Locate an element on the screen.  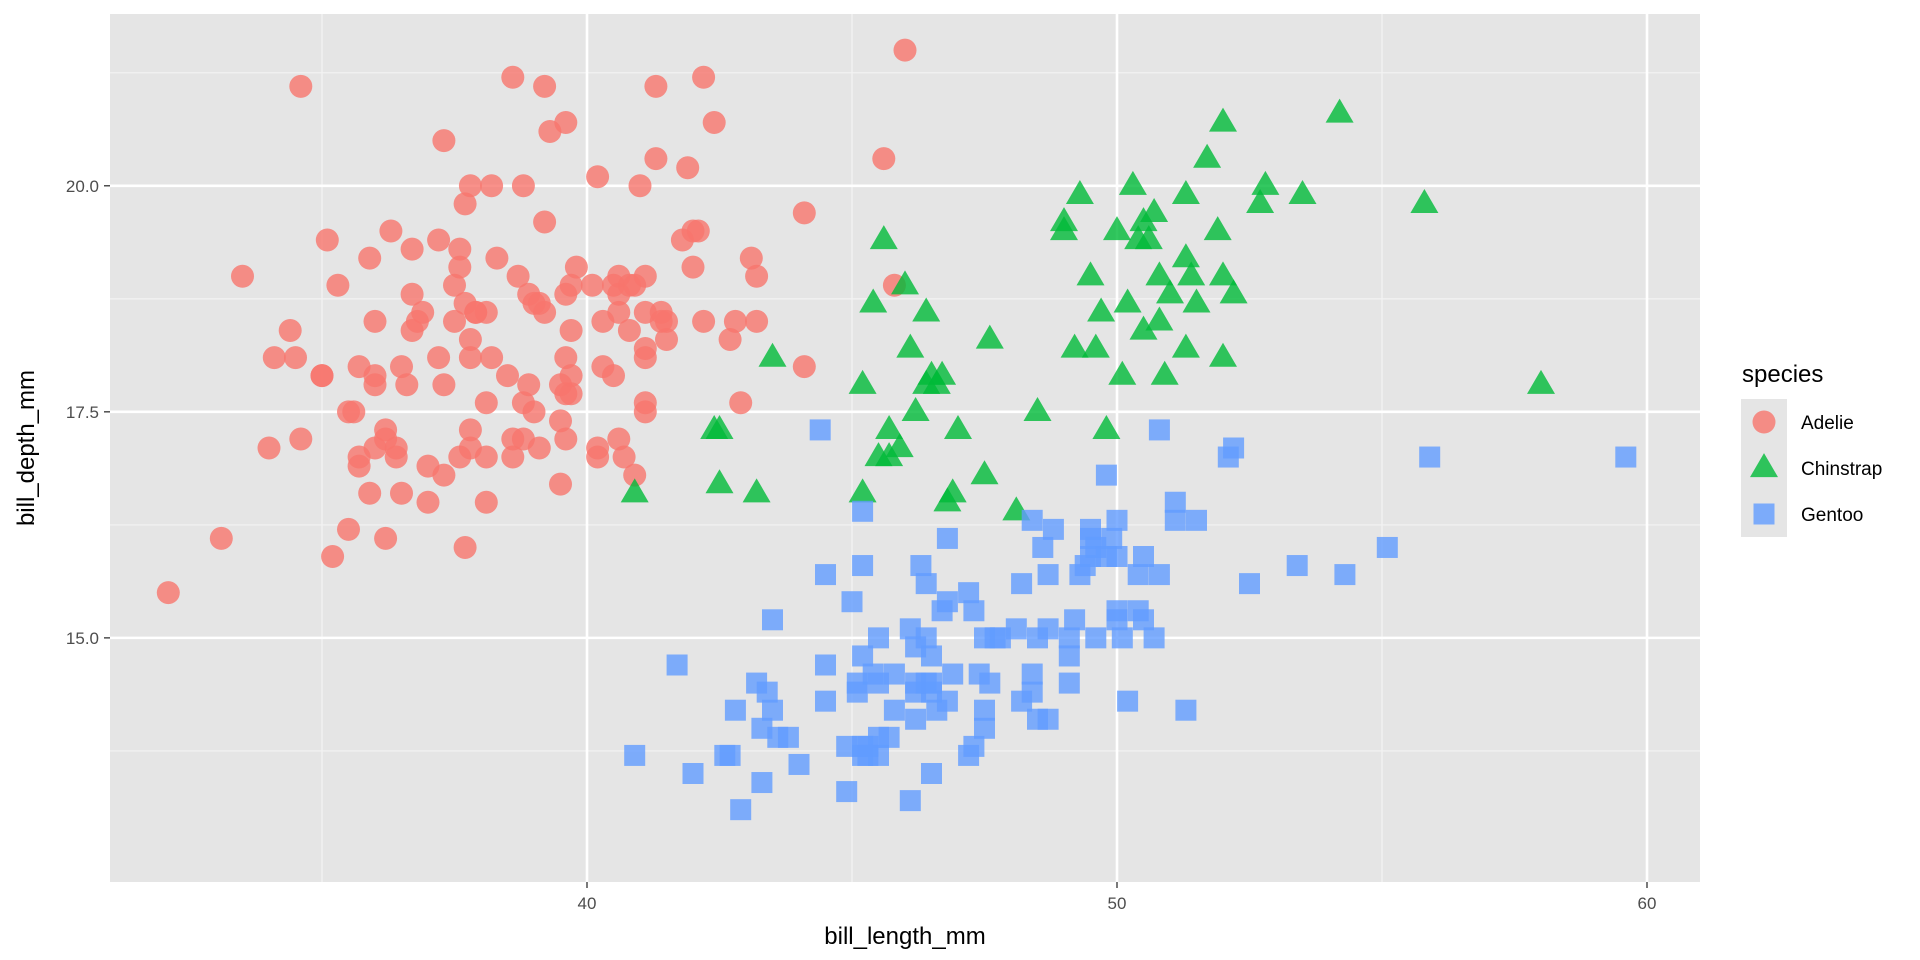
legend-label-chinstrap: Chinstrap is located at coordinates (1841, 469).